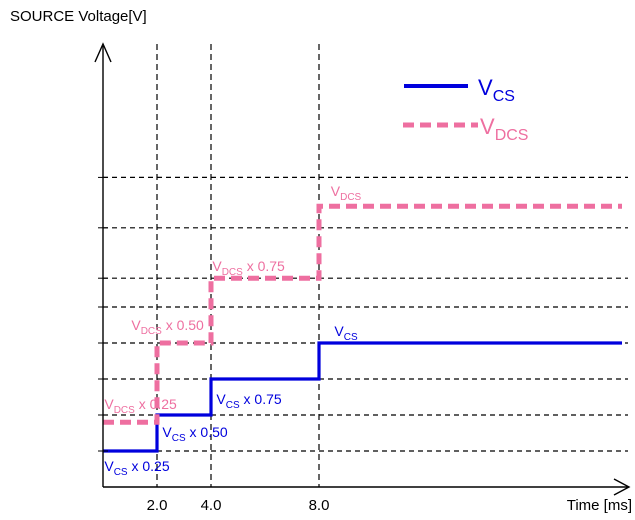 This screenshot has width=635, height=520. Describe the element at coordinates (136, 468) in the screenshot. I see `annotation-vcs: VCS x 0.25` at that location.